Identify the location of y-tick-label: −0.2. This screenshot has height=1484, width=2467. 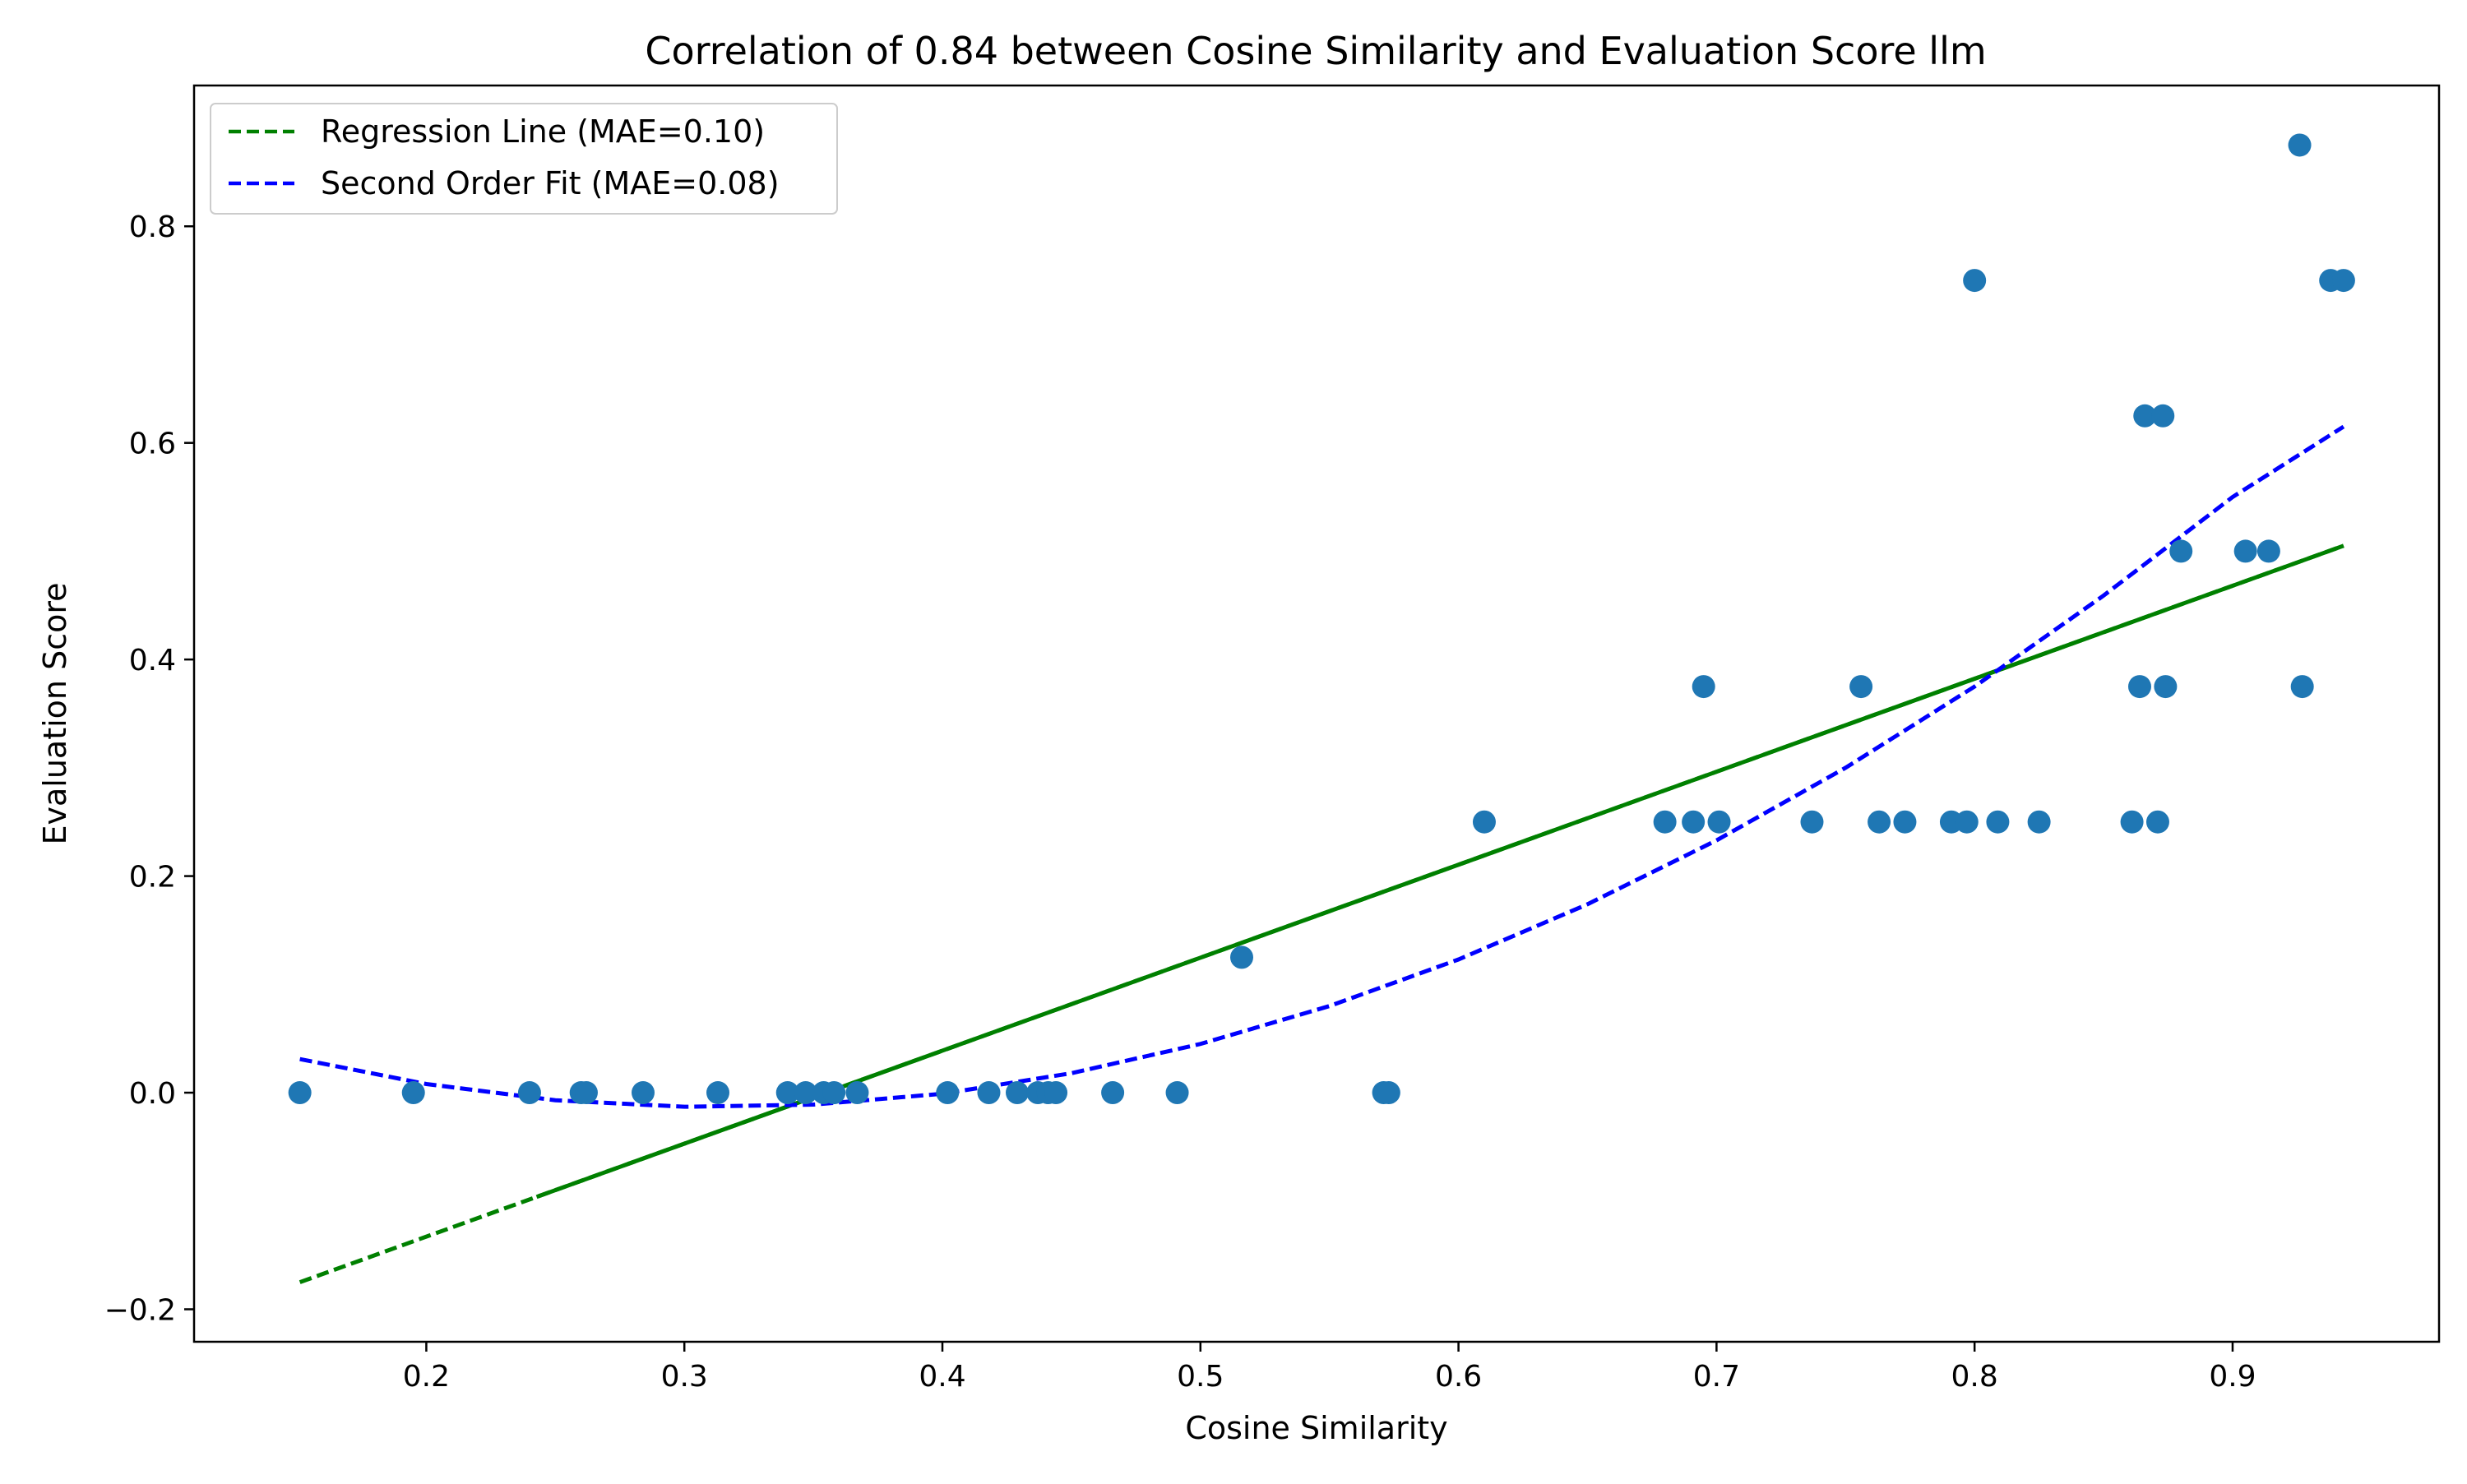
(140, 1310).